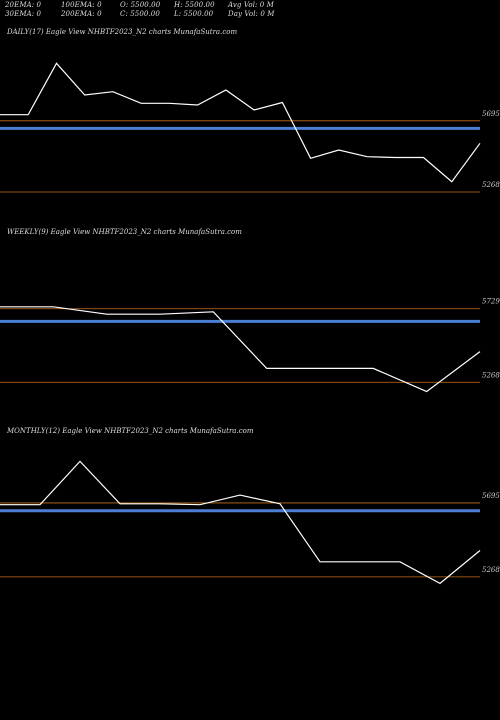  I want to click on header-close: C: 5500.00, so click(140, 14).